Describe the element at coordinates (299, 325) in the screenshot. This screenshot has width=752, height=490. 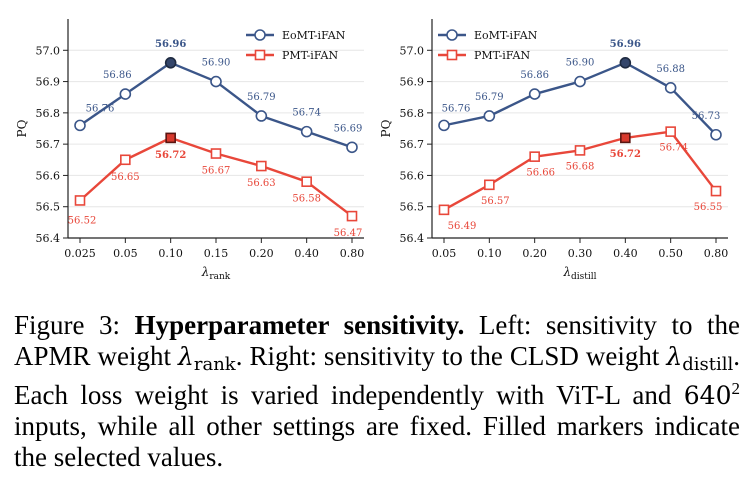
I see `caption-title: Hyperparameter sensitivity.` at that location.